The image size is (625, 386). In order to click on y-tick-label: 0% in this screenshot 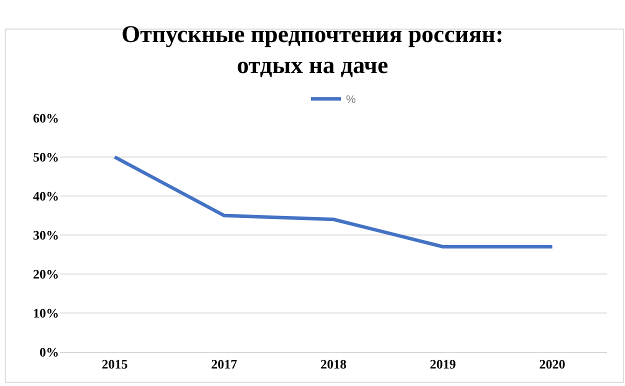, I will do `click(49, 352)`.